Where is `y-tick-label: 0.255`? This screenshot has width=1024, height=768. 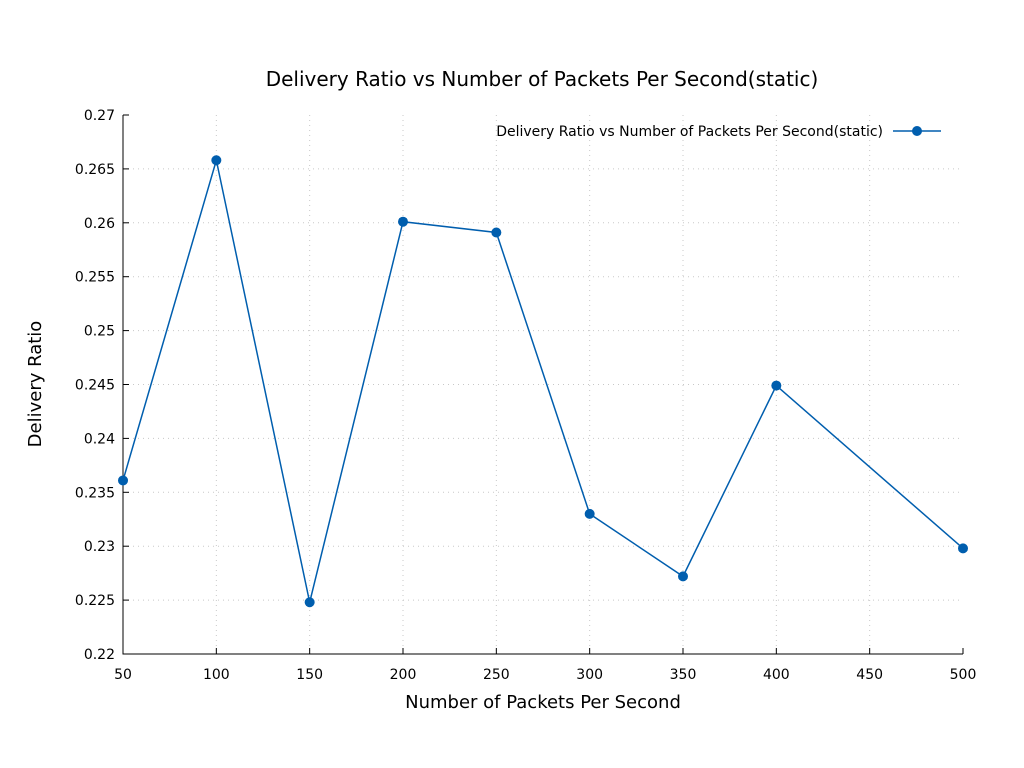
y-tick-label: 0.255 is located at coordinates (95, 278).